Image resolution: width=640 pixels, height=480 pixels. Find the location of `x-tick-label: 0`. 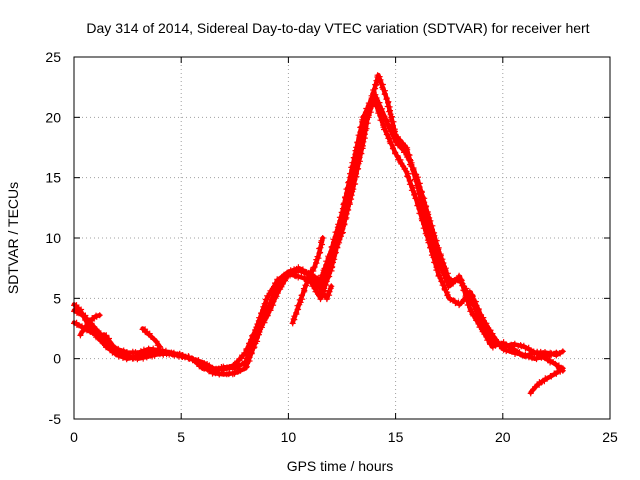

x-tick-label: 0 is located at coordinates (74, 437).